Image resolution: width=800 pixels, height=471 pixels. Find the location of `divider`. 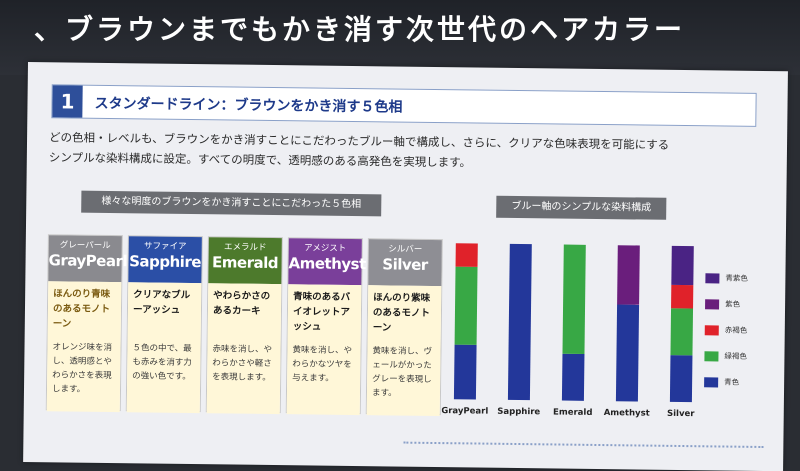

divider is located at coordinates (583, 447).